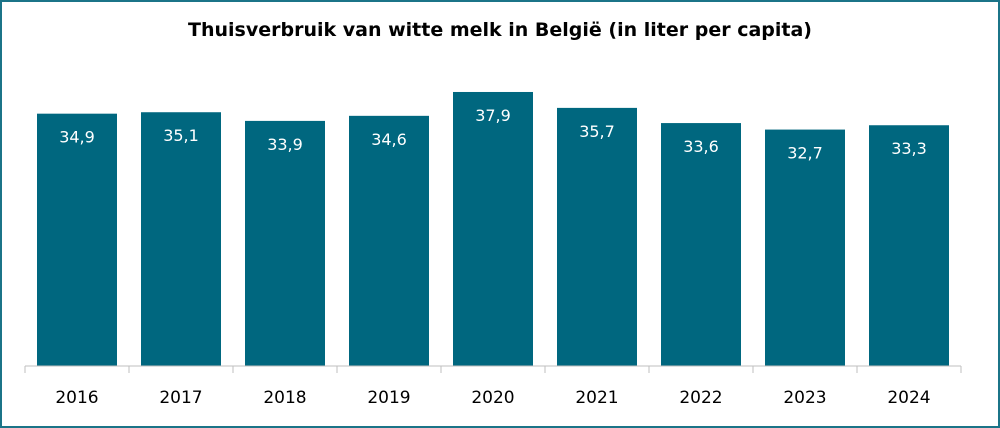 This screenshot has width=1000, height=428. What do you see at coordinates (77, 137) in the screenshot?
I see `data-label: 34,9` at bounding box center [77, 137].